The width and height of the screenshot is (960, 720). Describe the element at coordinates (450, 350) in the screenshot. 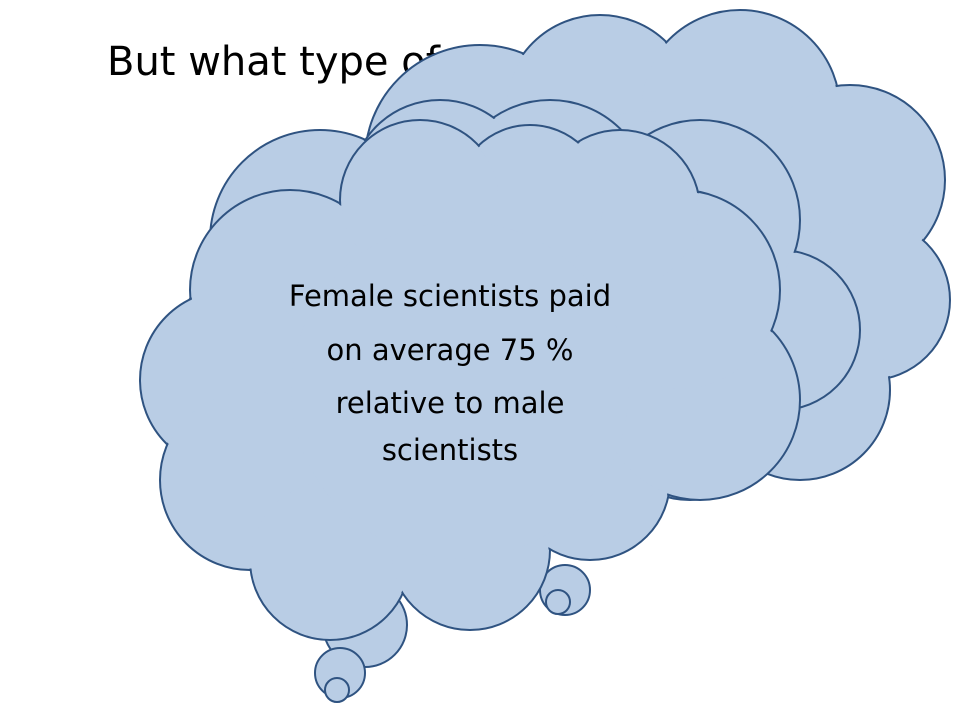

I see `cloud-text: on average 75 %` at that location.